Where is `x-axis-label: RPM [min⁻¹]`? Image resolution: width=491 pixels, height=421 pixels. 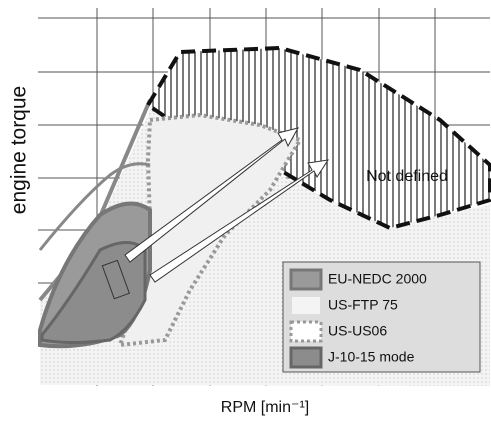
x-axis-label: RPM [min⁻¹] is located at coordinates (265, 407).